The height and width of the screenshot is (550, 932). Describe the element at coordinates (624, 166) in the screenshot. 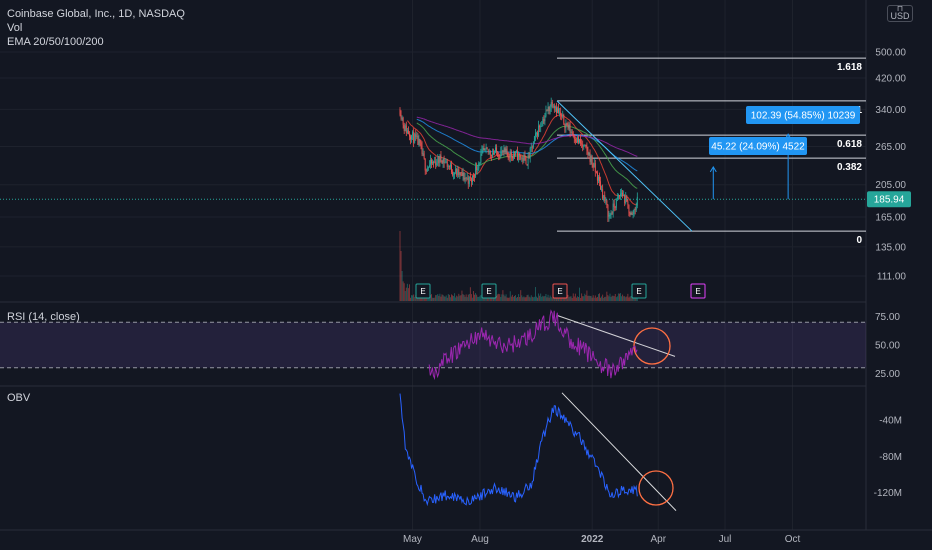

I see `price-trendline` at that location.